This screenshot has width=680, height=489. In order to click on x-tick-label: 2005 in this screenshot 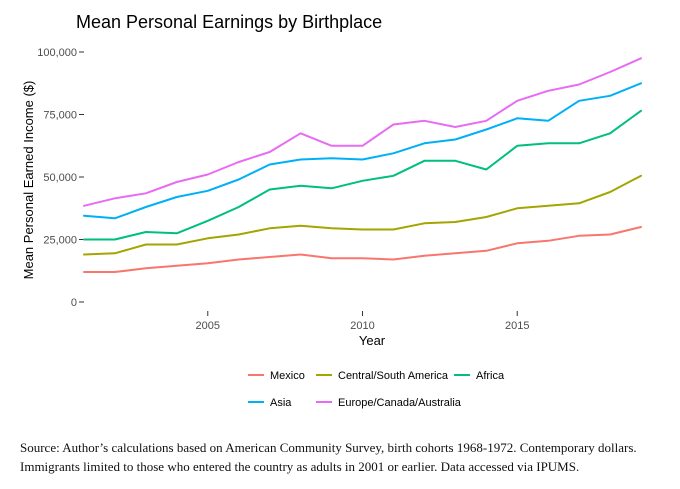, I will do `click(208, 326)`.